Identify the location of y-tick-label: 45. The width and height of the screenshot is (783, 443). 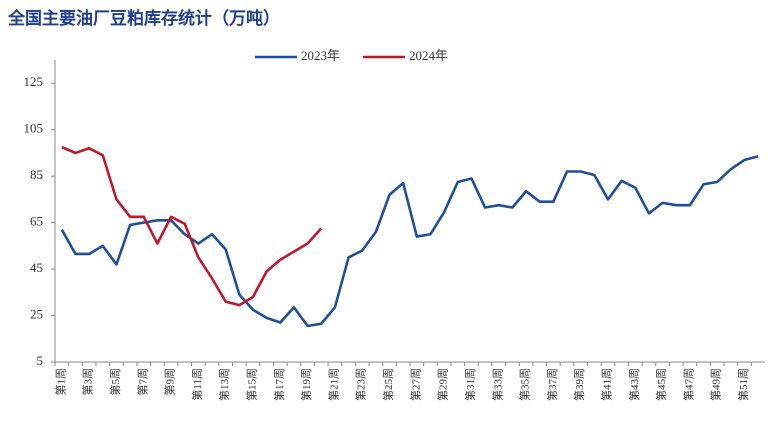
(36, 267).